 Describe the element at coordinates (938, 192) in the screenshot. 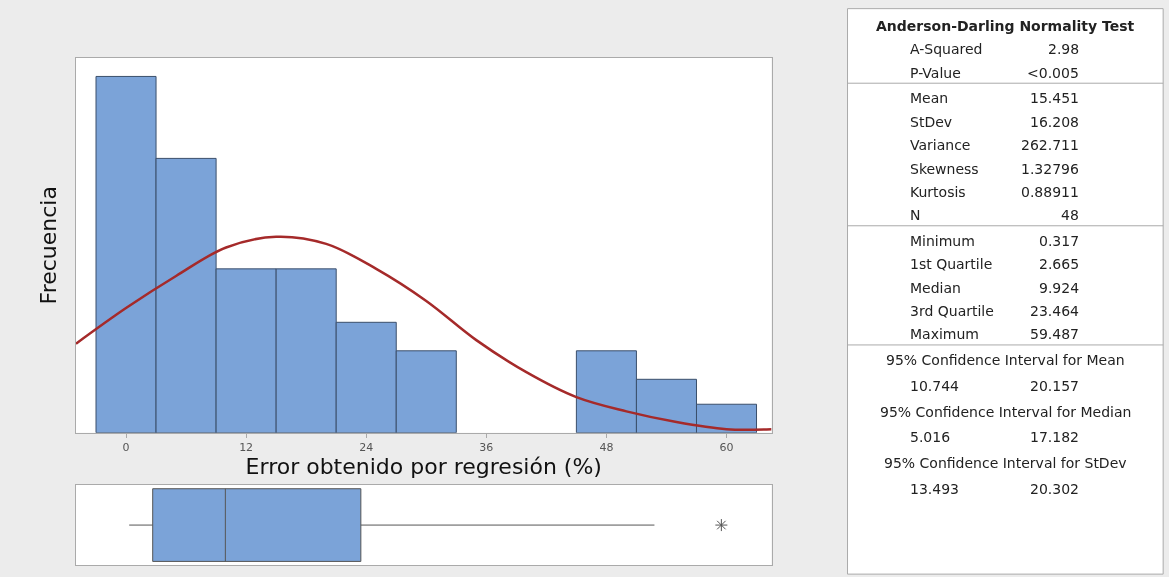

I see `text: Kurtosis` at that location.